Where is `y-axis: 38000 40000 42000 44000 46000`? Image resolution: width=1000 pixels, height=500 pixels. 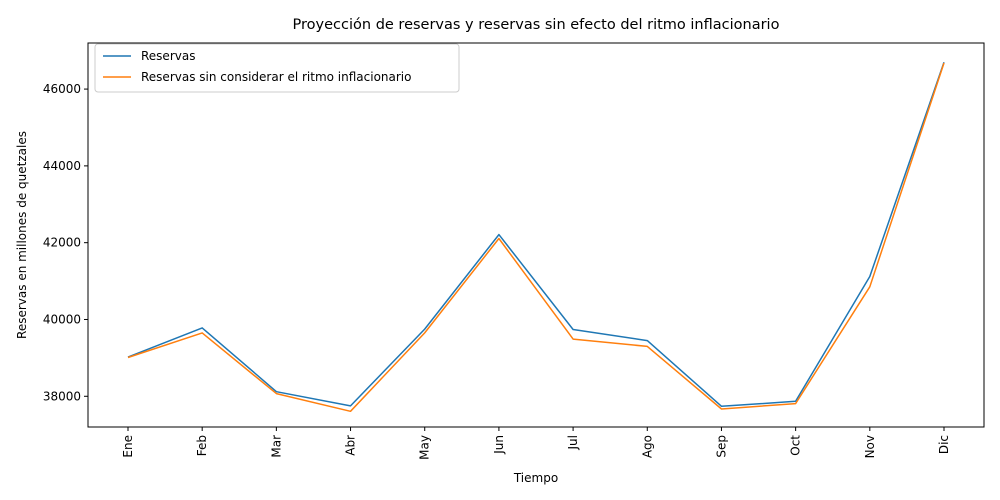
y-axis: 38000 40000 42000 44000 46000 is located at coordinates (65, 242).